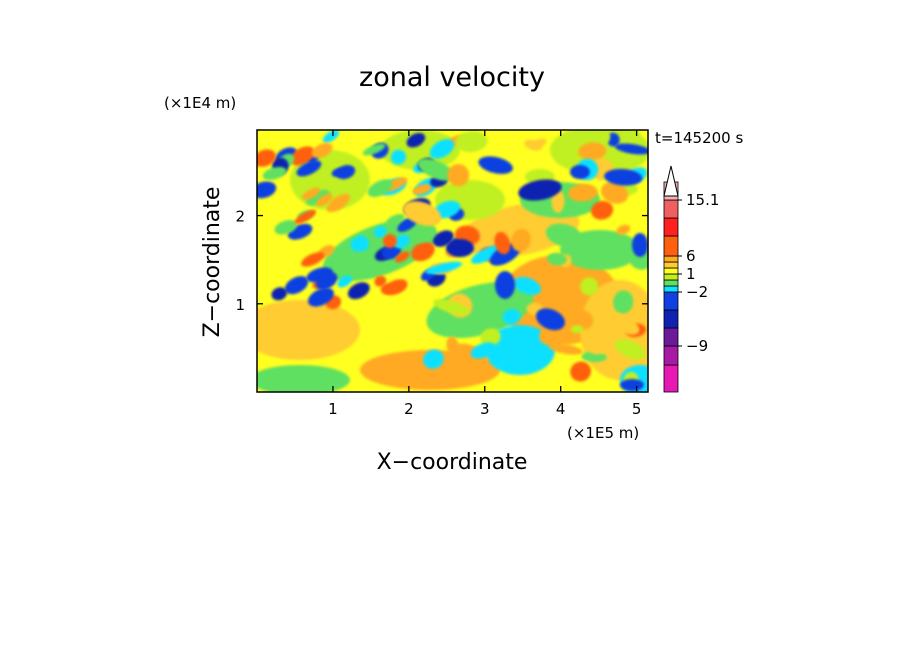 Image resolution: width=904 pixels, height=654 pixels. Describe the element at coordinates (240, 217) in the screenshot. I see `y-tick-label: 2` at that location.